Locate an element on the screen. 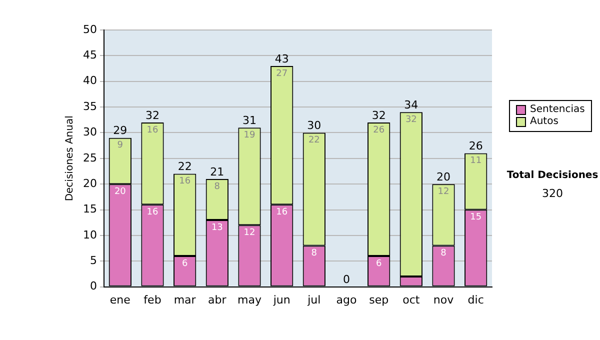 The width and height of the screenshot is (600, 340). x-tick-label: jul is located at coordinates (313, 299).